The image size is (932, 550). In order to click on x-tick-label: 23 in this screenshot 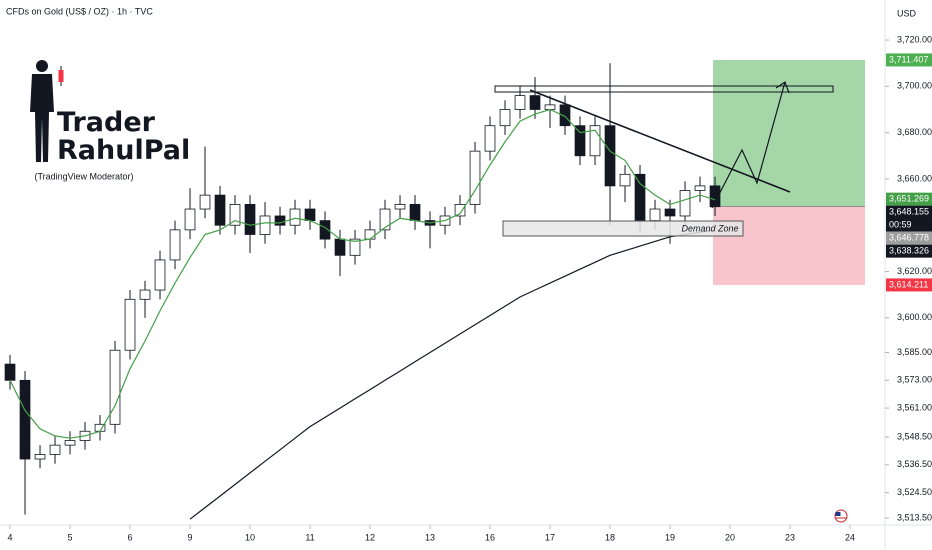, I will do `click(790, 537)`.